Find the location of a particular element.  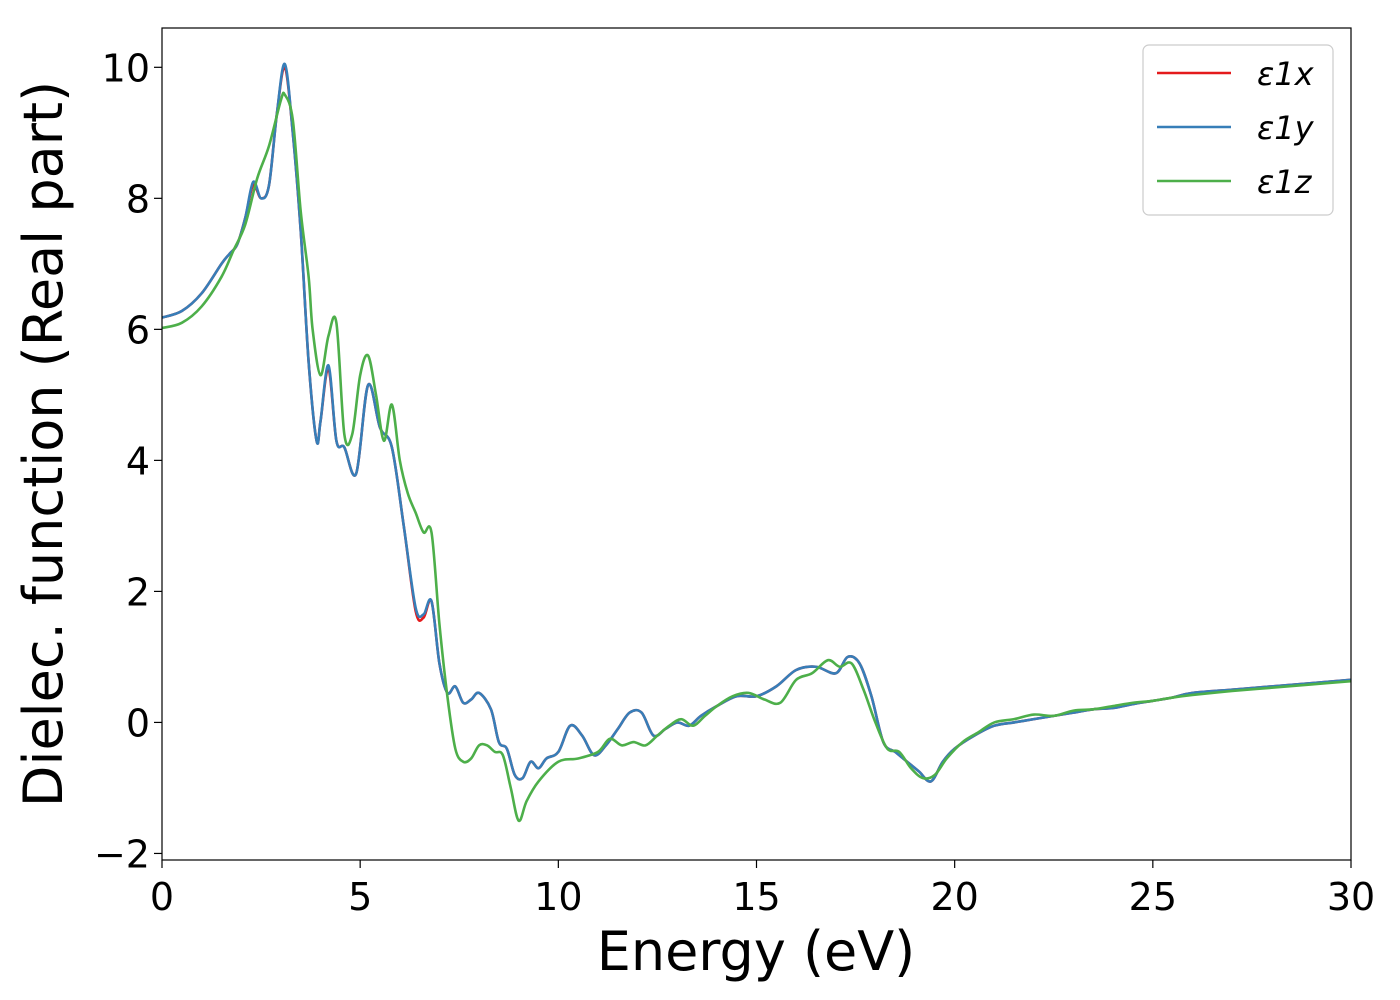

legend-label: ε1y is located at coordinates (1286, 128).